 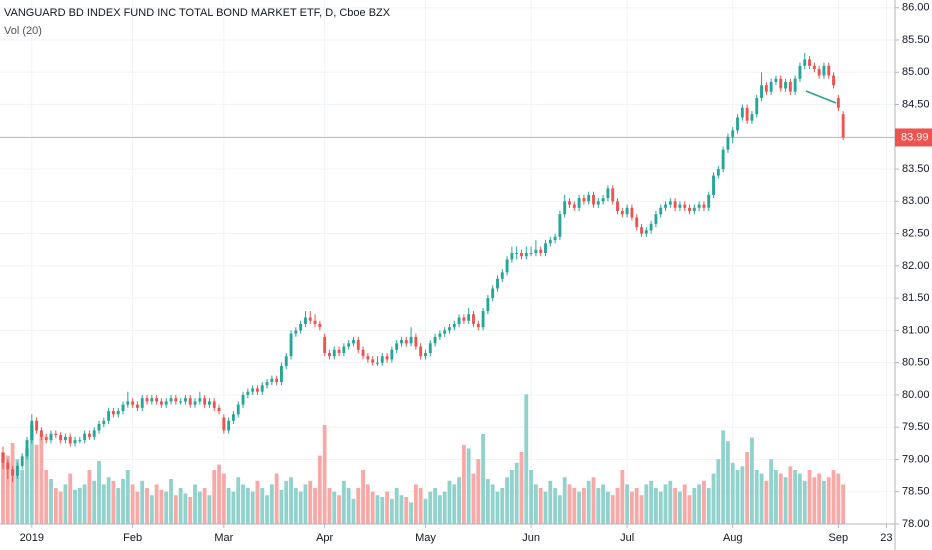 I want to click on x-tick-label: Jul, so click(x=627, y=538).